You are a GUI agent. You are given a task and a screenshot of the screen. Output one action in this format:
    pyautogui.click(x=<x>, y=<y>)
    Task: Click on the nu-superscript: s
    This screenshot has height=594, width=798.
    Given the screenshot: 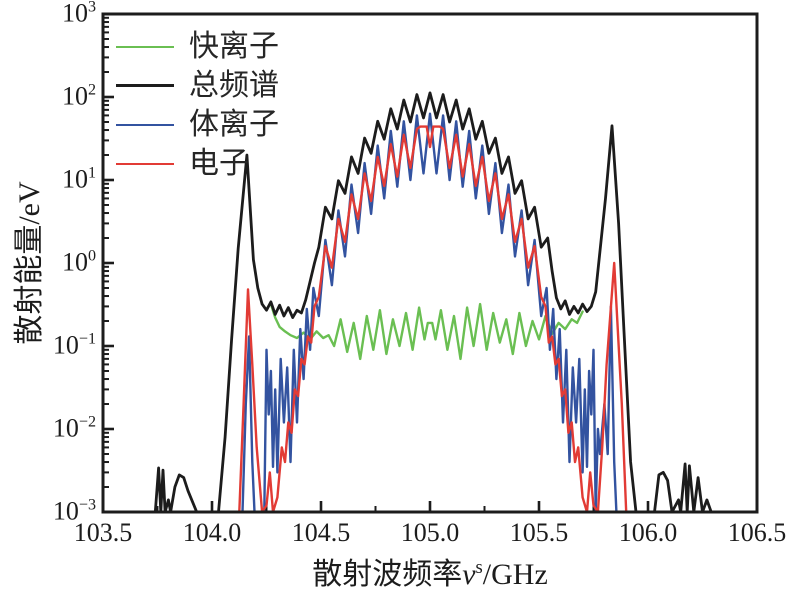 What is the action you would take?
    pyautogui.click(x=479, y=567)
    